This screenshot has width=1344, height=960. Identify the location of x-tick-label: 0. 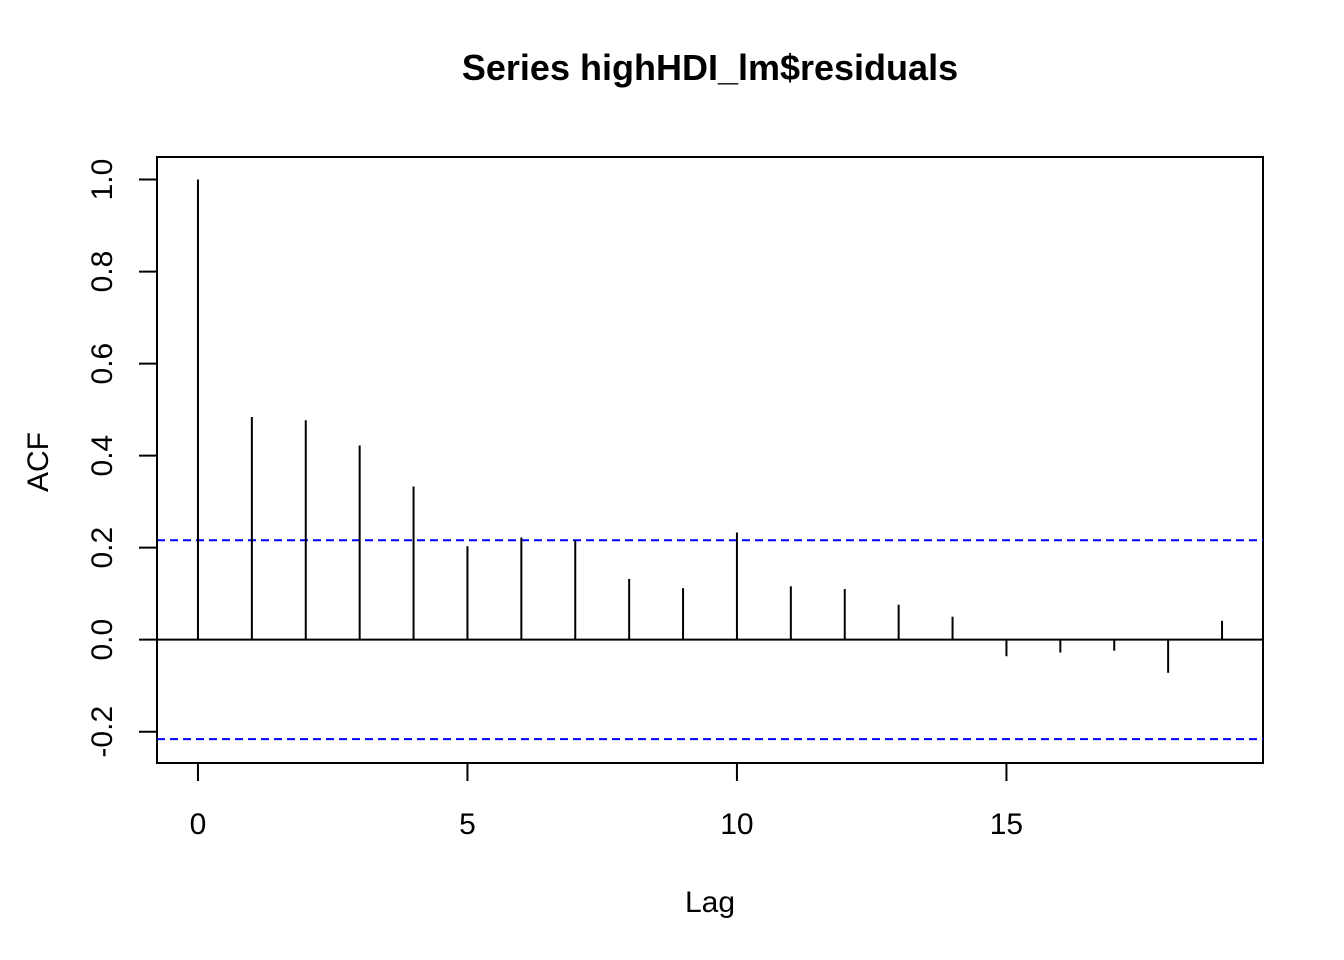
(198, 824).